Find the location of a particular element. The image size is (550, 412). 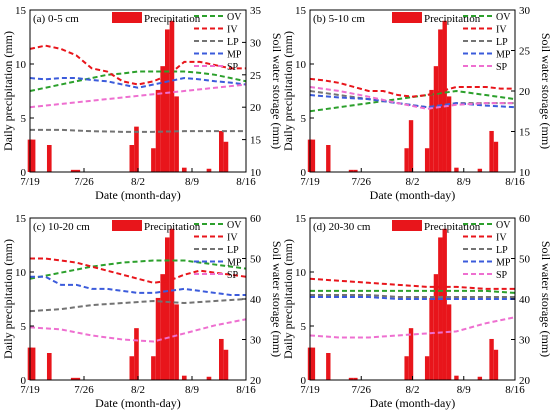

y-right-tick-label: 40 is located at coordinates (525, 300).